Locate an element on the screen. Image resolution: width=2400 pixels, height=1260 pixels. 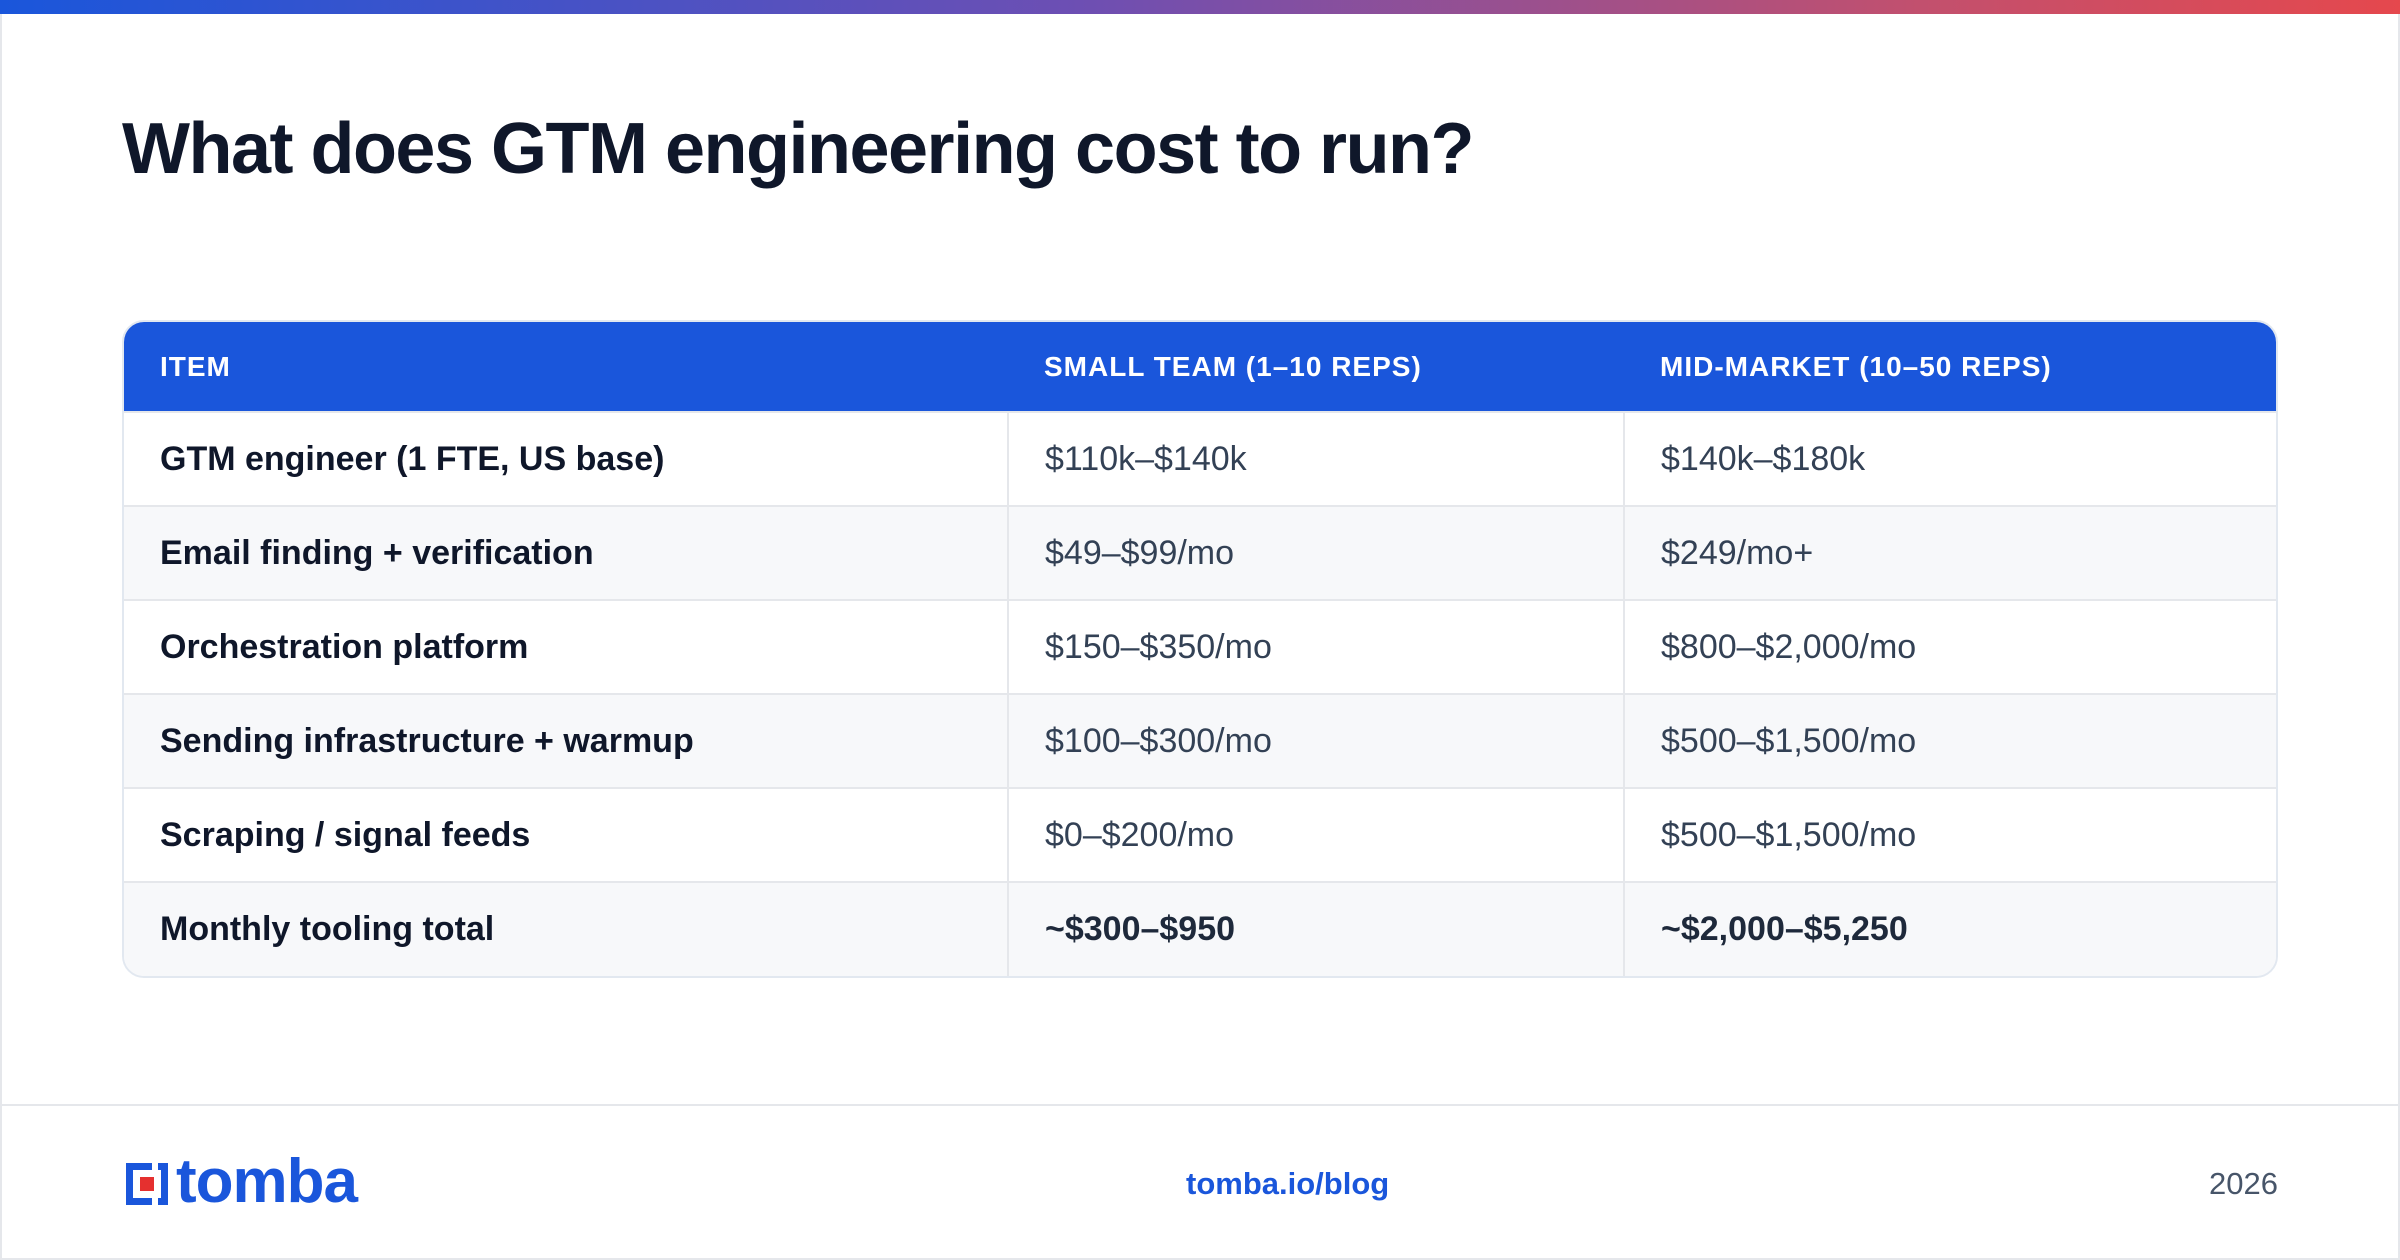
row-small-team-value: $49–$99/mo is located at coordinates (1315, 552).